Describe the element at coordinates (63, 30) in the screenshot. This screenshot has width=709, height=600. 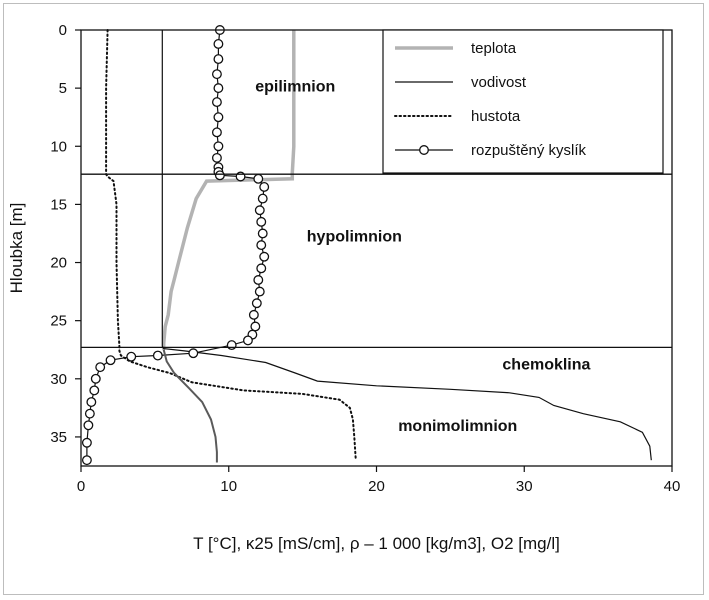
I see `y-tick-label: 0` at that location.